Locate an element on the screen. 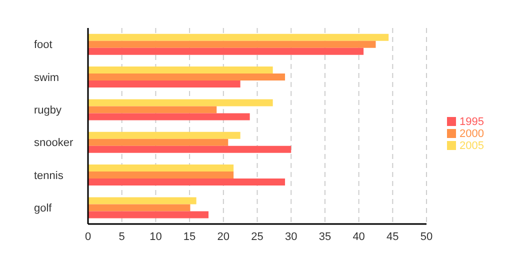 Image resolution: width=512 pixels, height=267 pixels. y-tick-label: foot is located at coordinates (43, 45).